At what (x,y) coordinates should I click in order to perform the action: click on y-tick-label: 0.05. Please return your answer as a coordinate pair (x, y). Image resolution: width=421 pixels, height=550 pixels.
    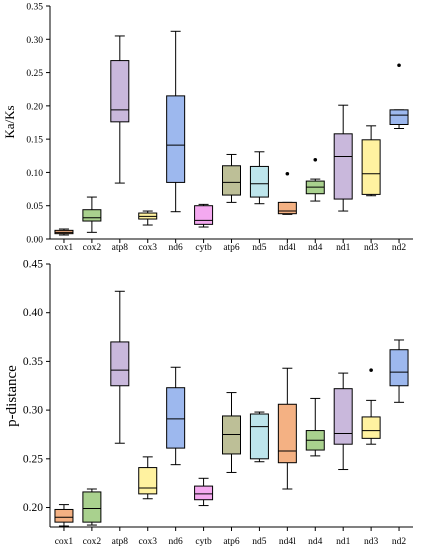
    Looking at the image, I should click on (34, 207).